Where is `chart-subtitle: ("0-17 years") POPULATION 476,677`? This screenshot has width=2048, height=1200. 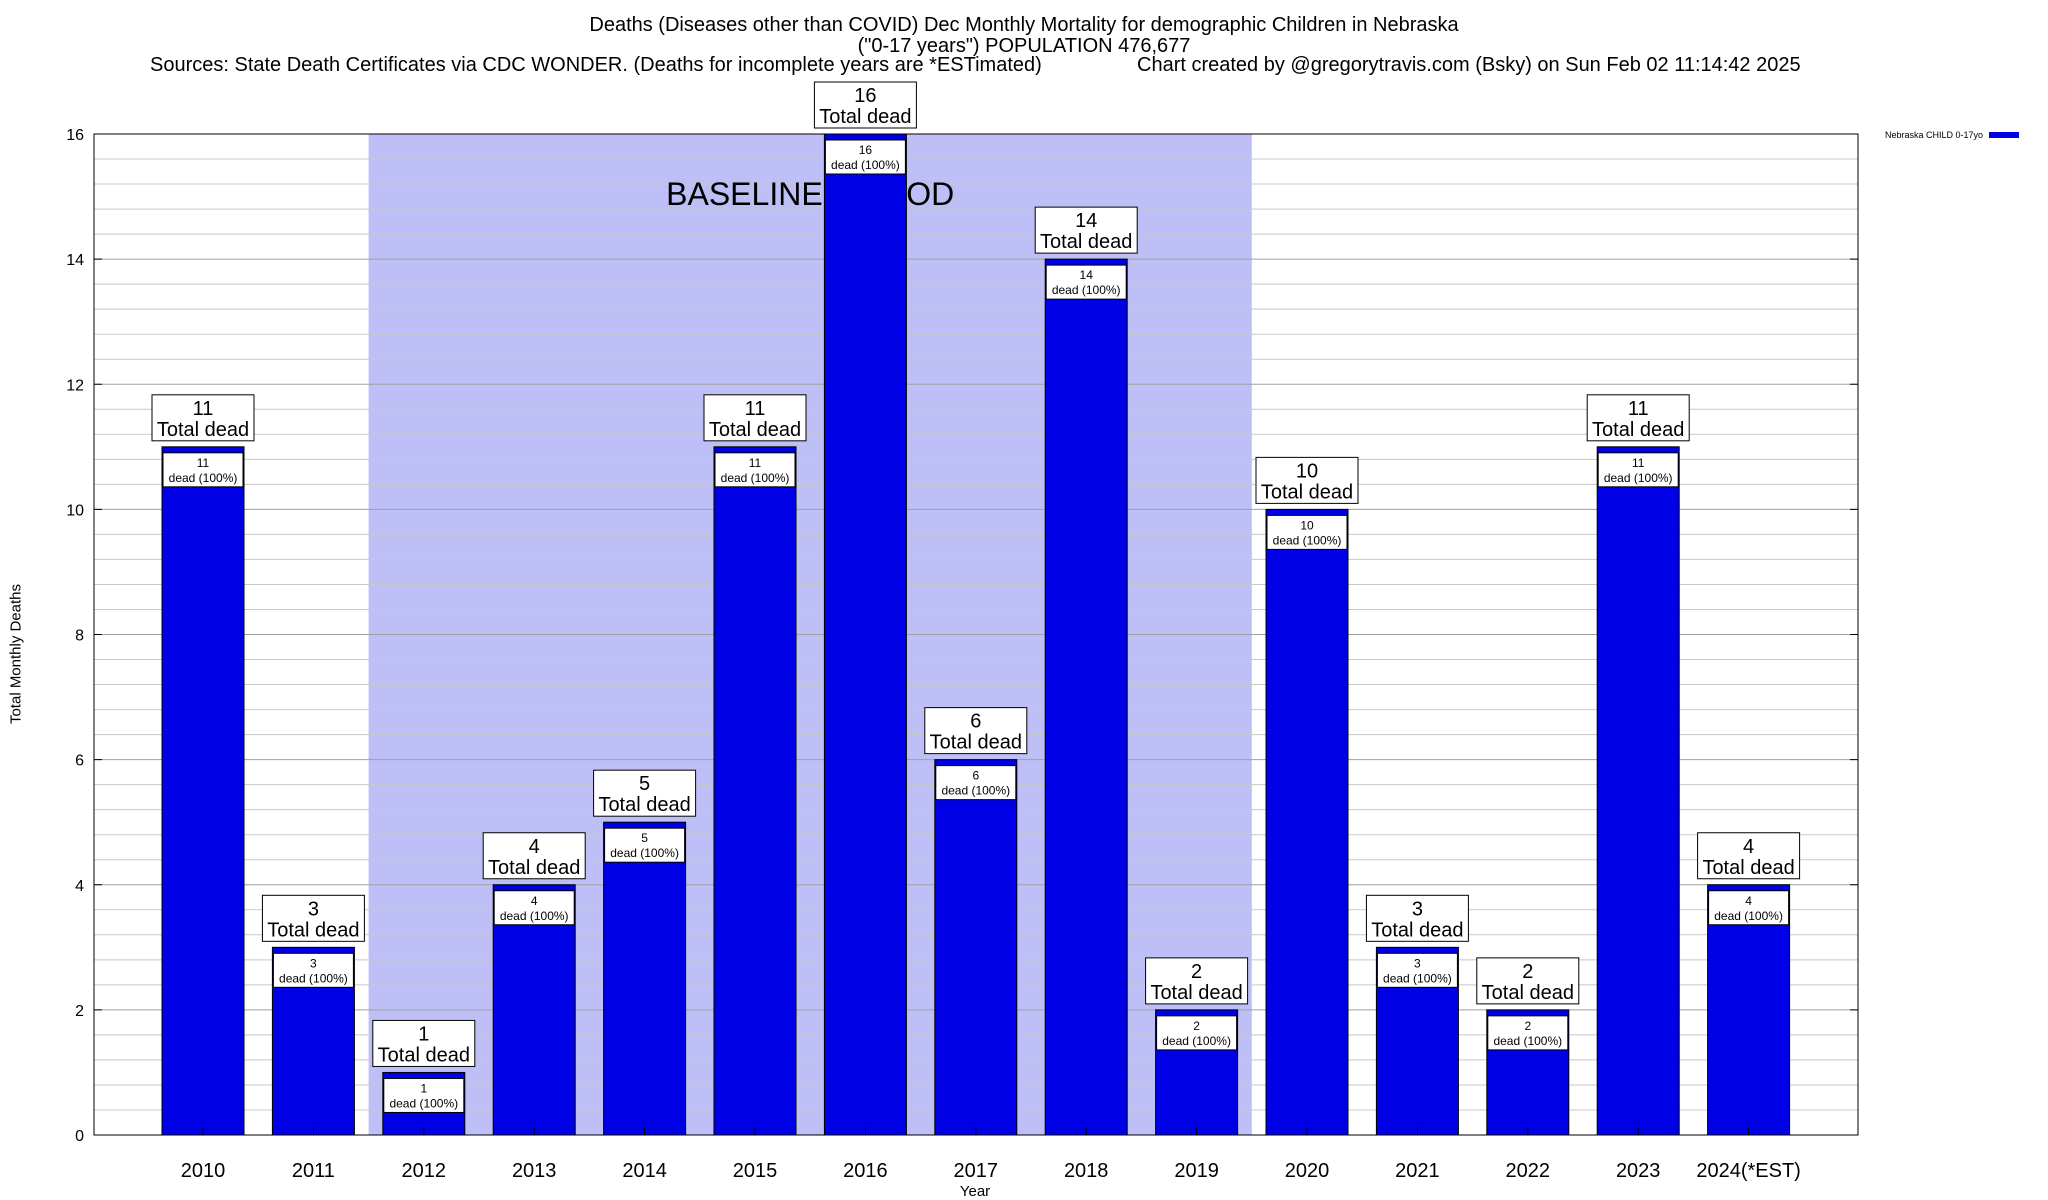
chart-subtitle: ("0-17 years") POPULATION 476,677 is located at coordinates (1024, 46).